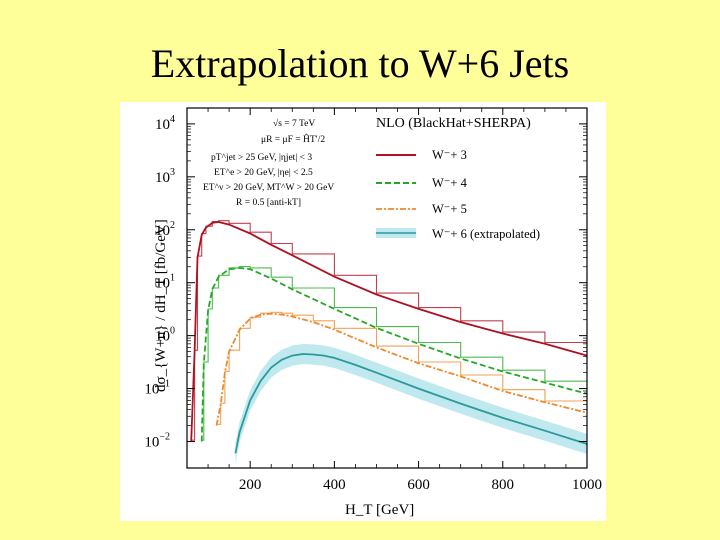  I want to click on y-tick-label: 10¹, so click(165, 282).